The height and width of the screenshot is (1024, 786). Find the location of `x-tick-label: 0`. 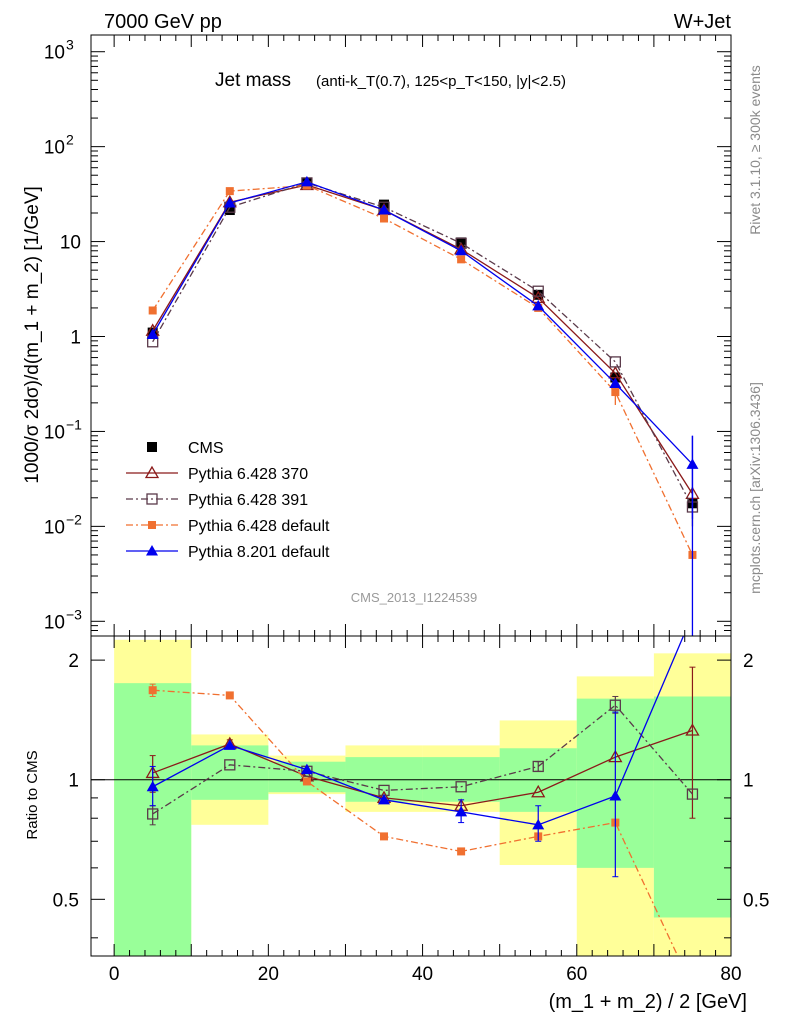

x-tick-label: 0 is located at coordinates (114, 974).